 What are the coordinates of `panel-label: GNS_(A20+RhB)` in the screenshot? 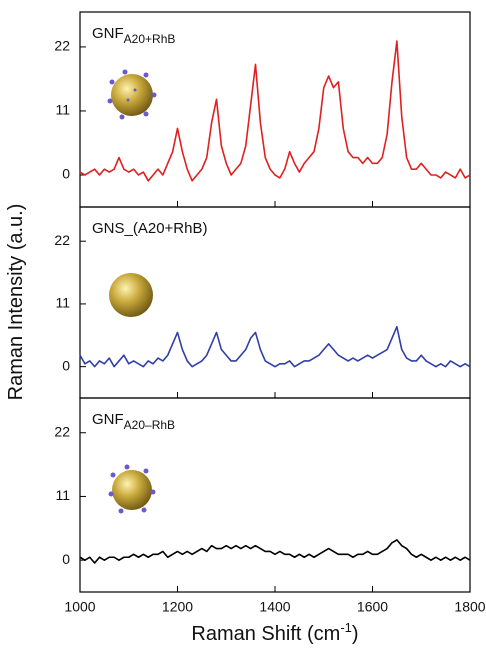 It's located at (149, 228).